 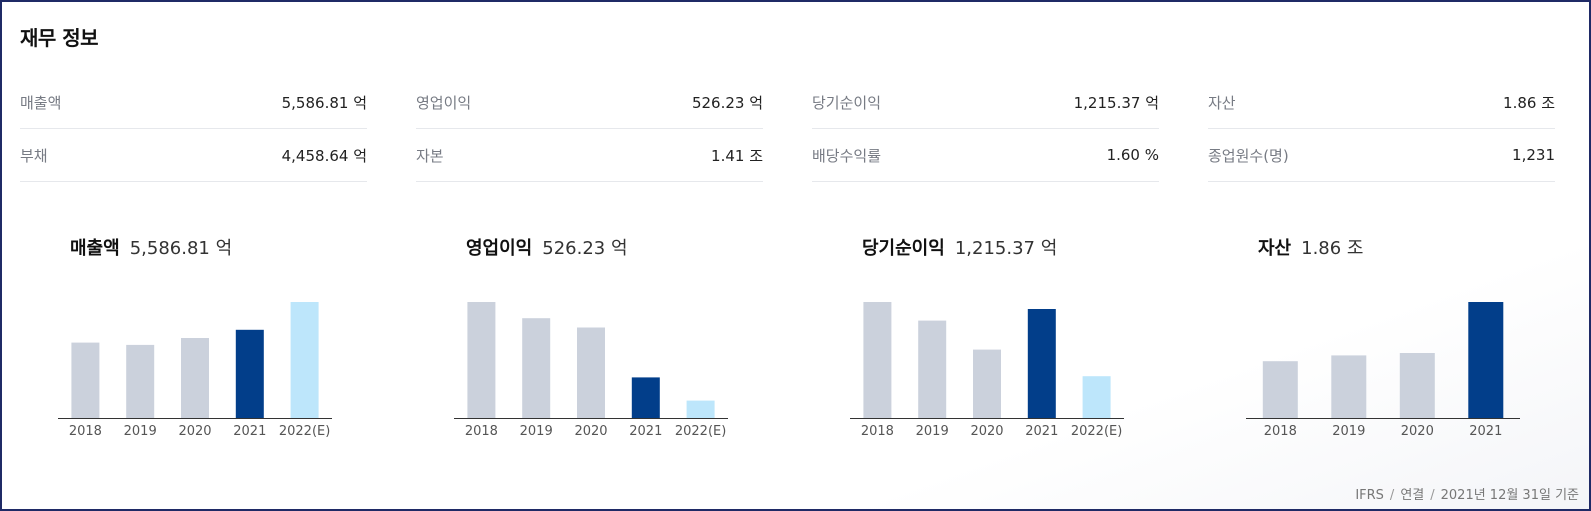 I want to click on metric-column-4: 자산 1.86 조 종업원수(명) 1,231, so click(x=1381, y=129).